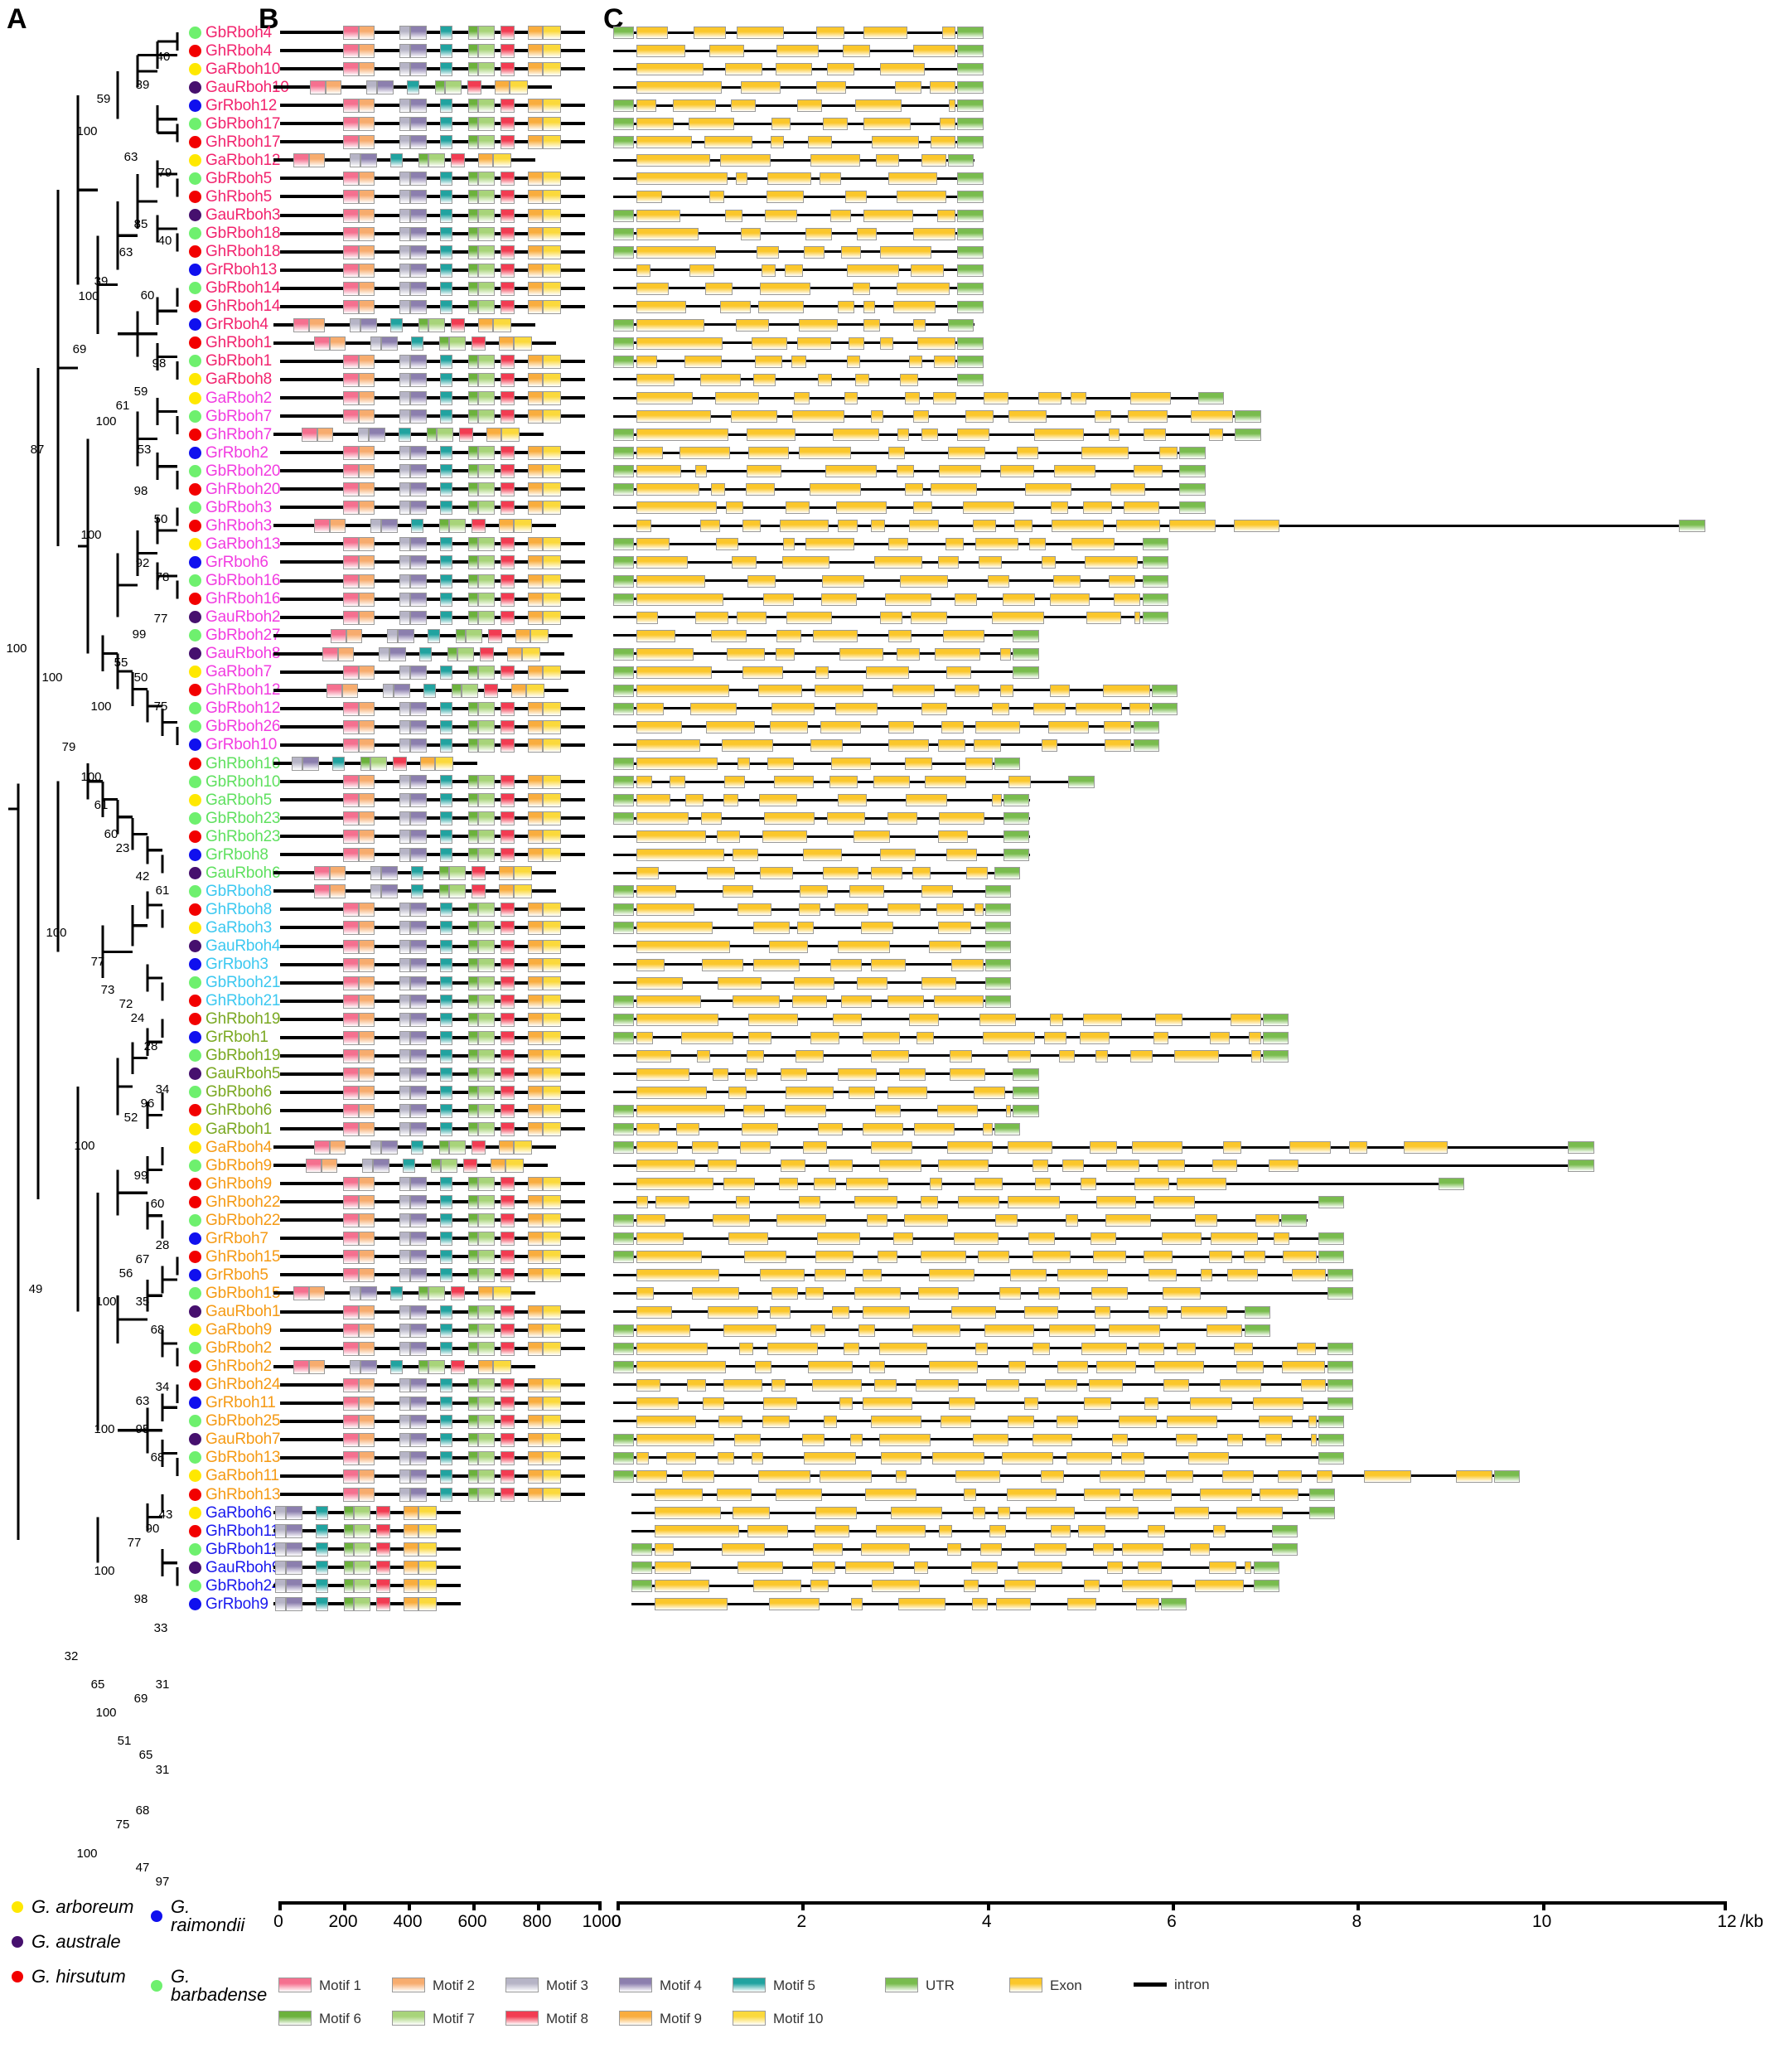  I want to click on panel-letter-b: B, so click(269, 19).